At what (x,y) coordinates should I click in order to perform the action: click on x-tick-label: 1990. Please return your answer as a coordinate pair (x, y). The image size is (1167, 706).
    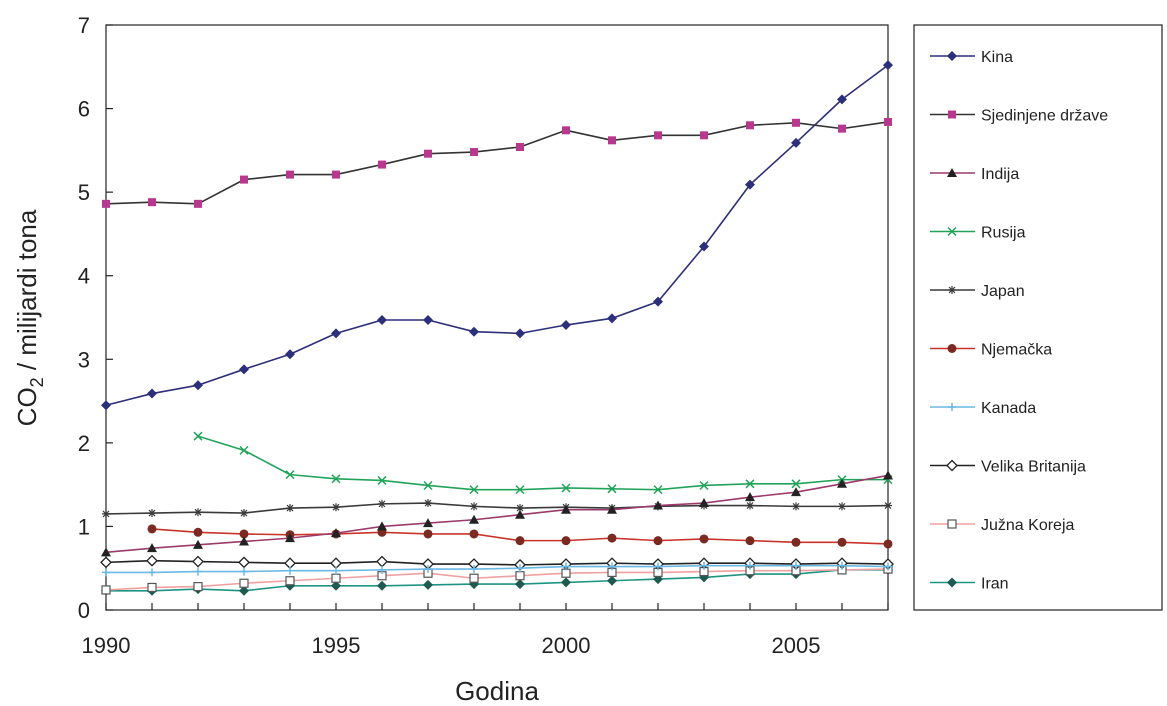
    Looking at the image, I should click on (106, 645).